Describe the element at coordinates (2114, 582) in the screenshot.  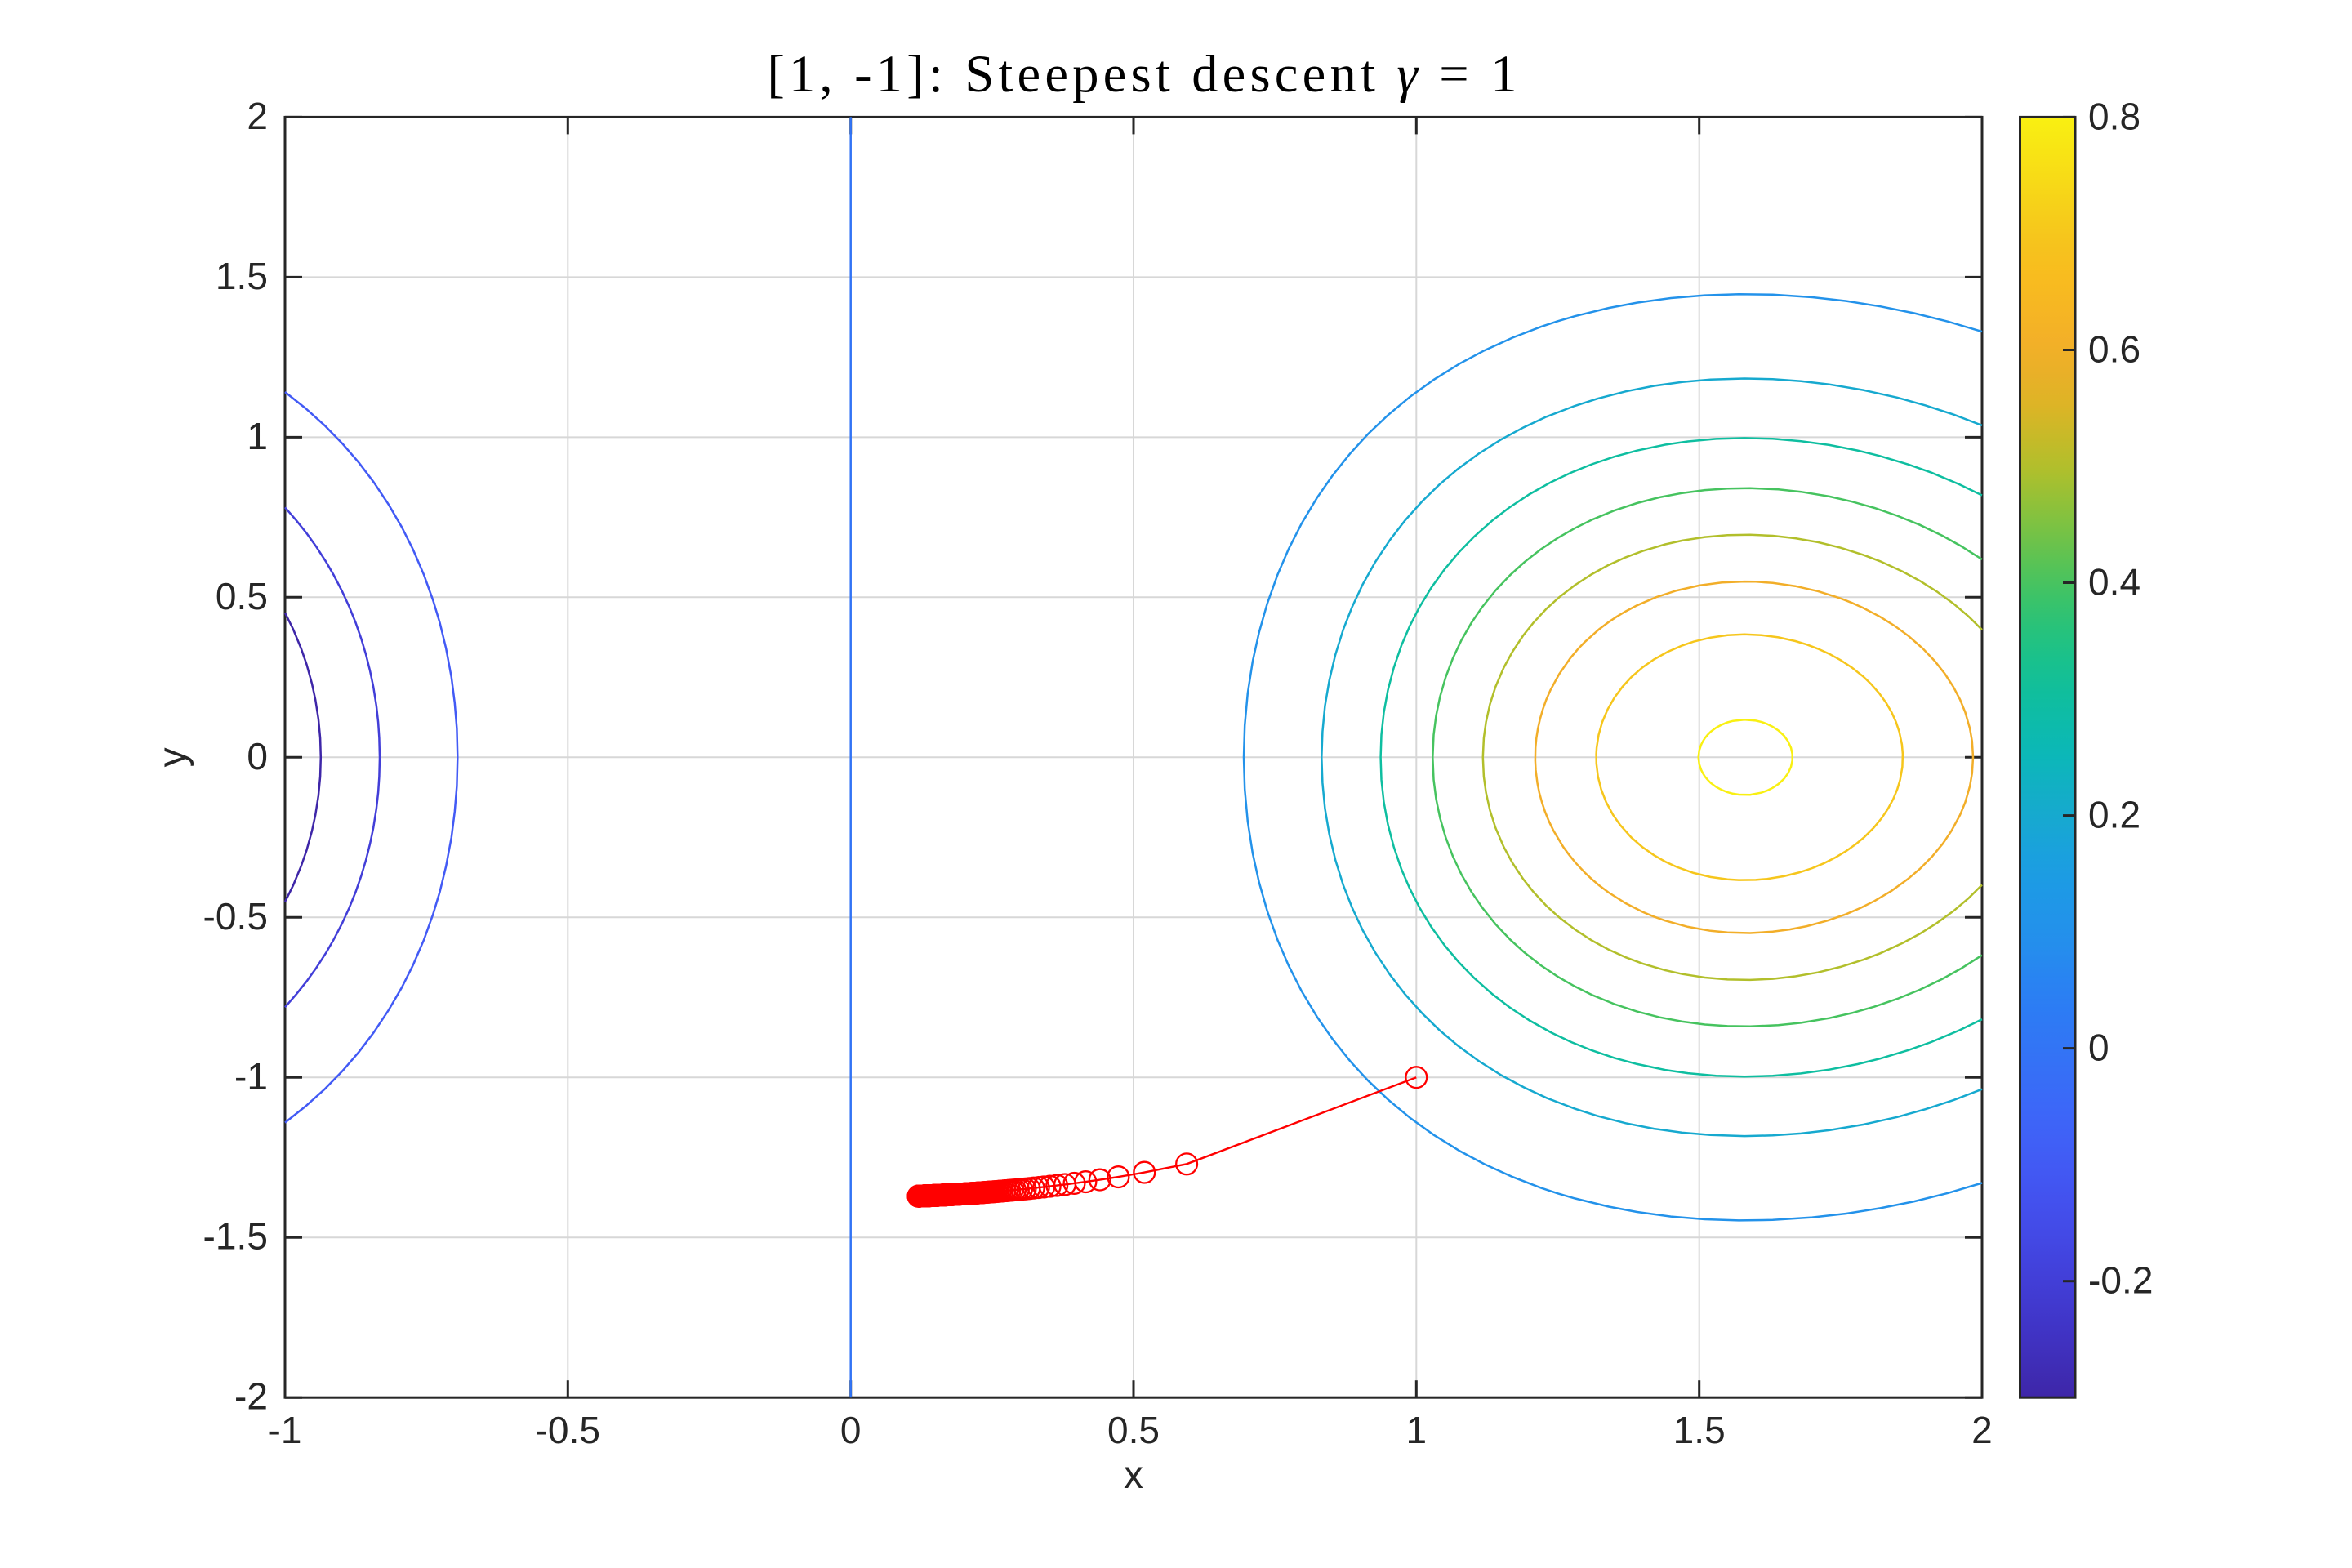
I see `svg-text: 0.4` at that location.